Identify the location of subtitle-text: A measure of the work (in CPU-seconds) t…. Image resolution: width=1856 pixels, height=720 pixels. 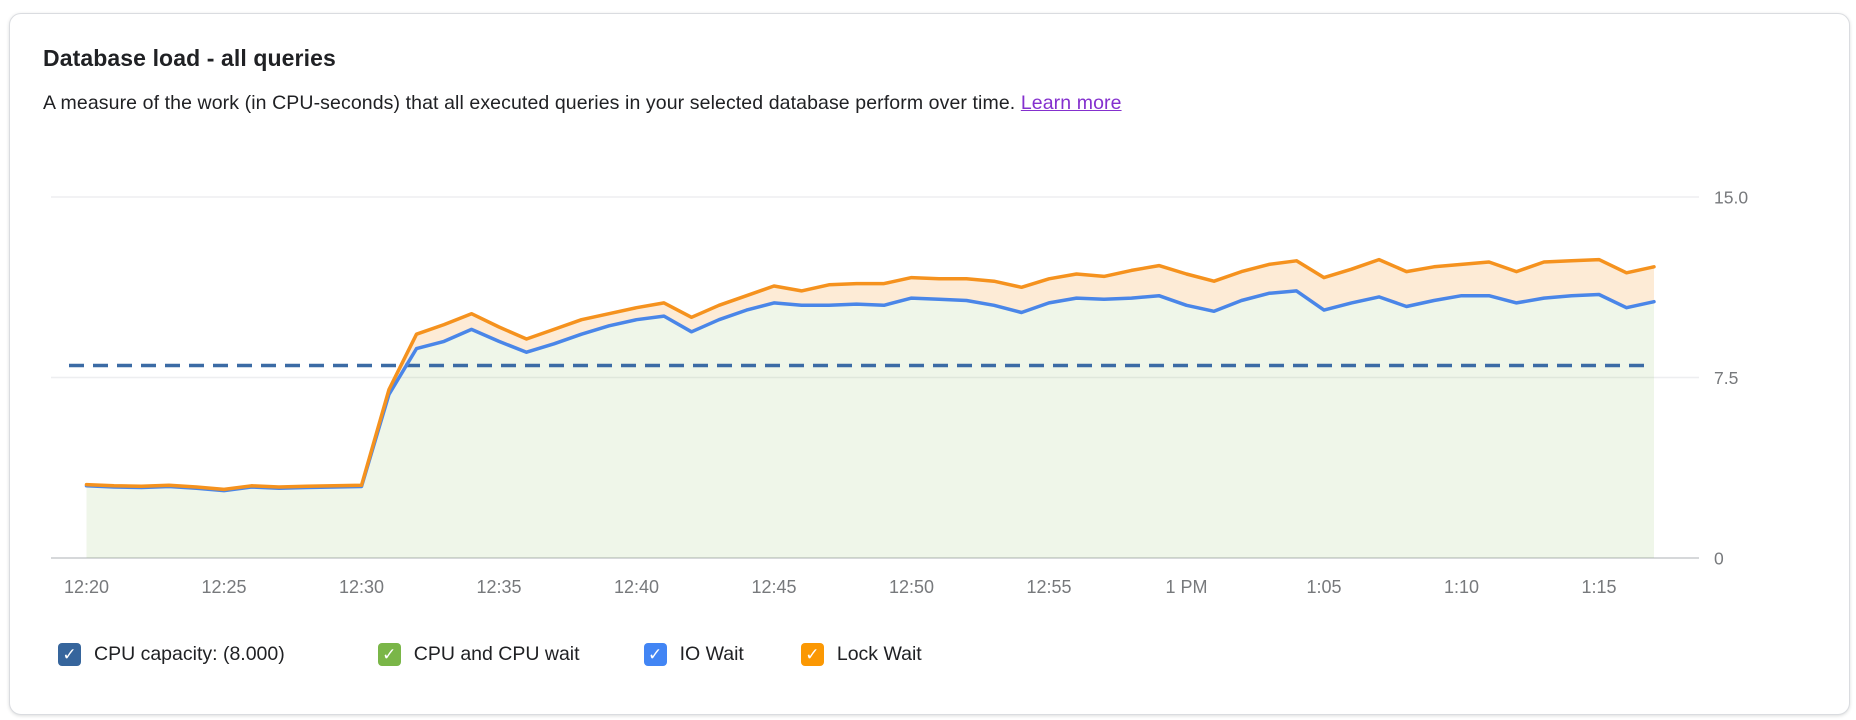
(529, 103).